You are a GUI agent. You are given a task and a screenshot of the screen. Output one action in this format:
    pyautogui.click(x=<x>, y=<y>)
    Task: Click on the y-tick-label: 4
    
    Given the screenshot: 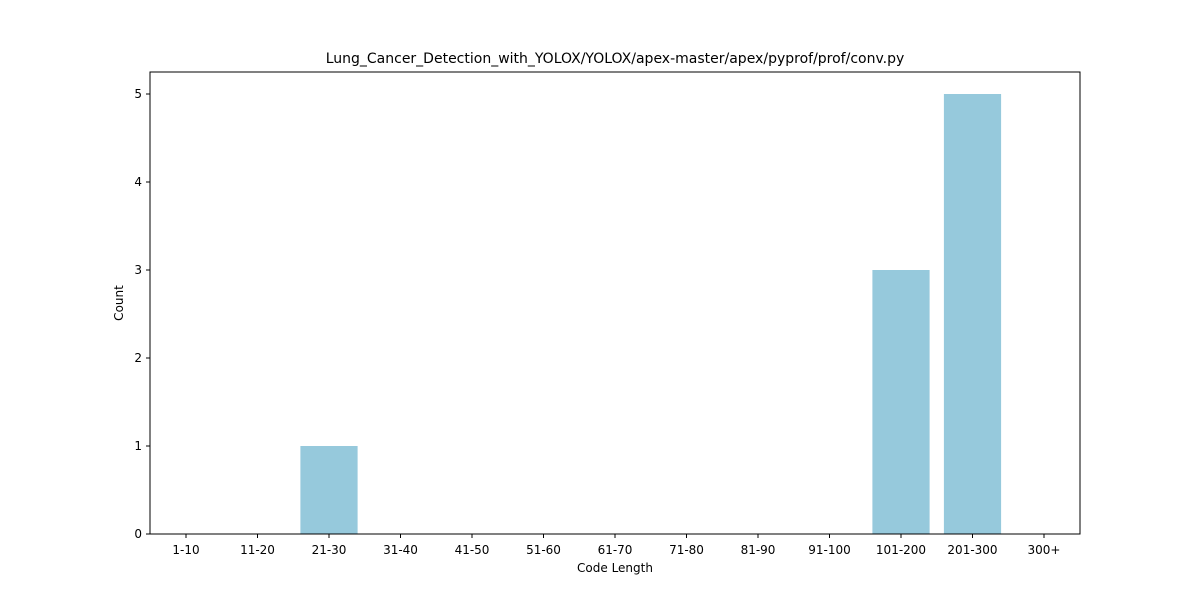 What is the action you would take?
    pyautogui.click(x=138, y=182)
    